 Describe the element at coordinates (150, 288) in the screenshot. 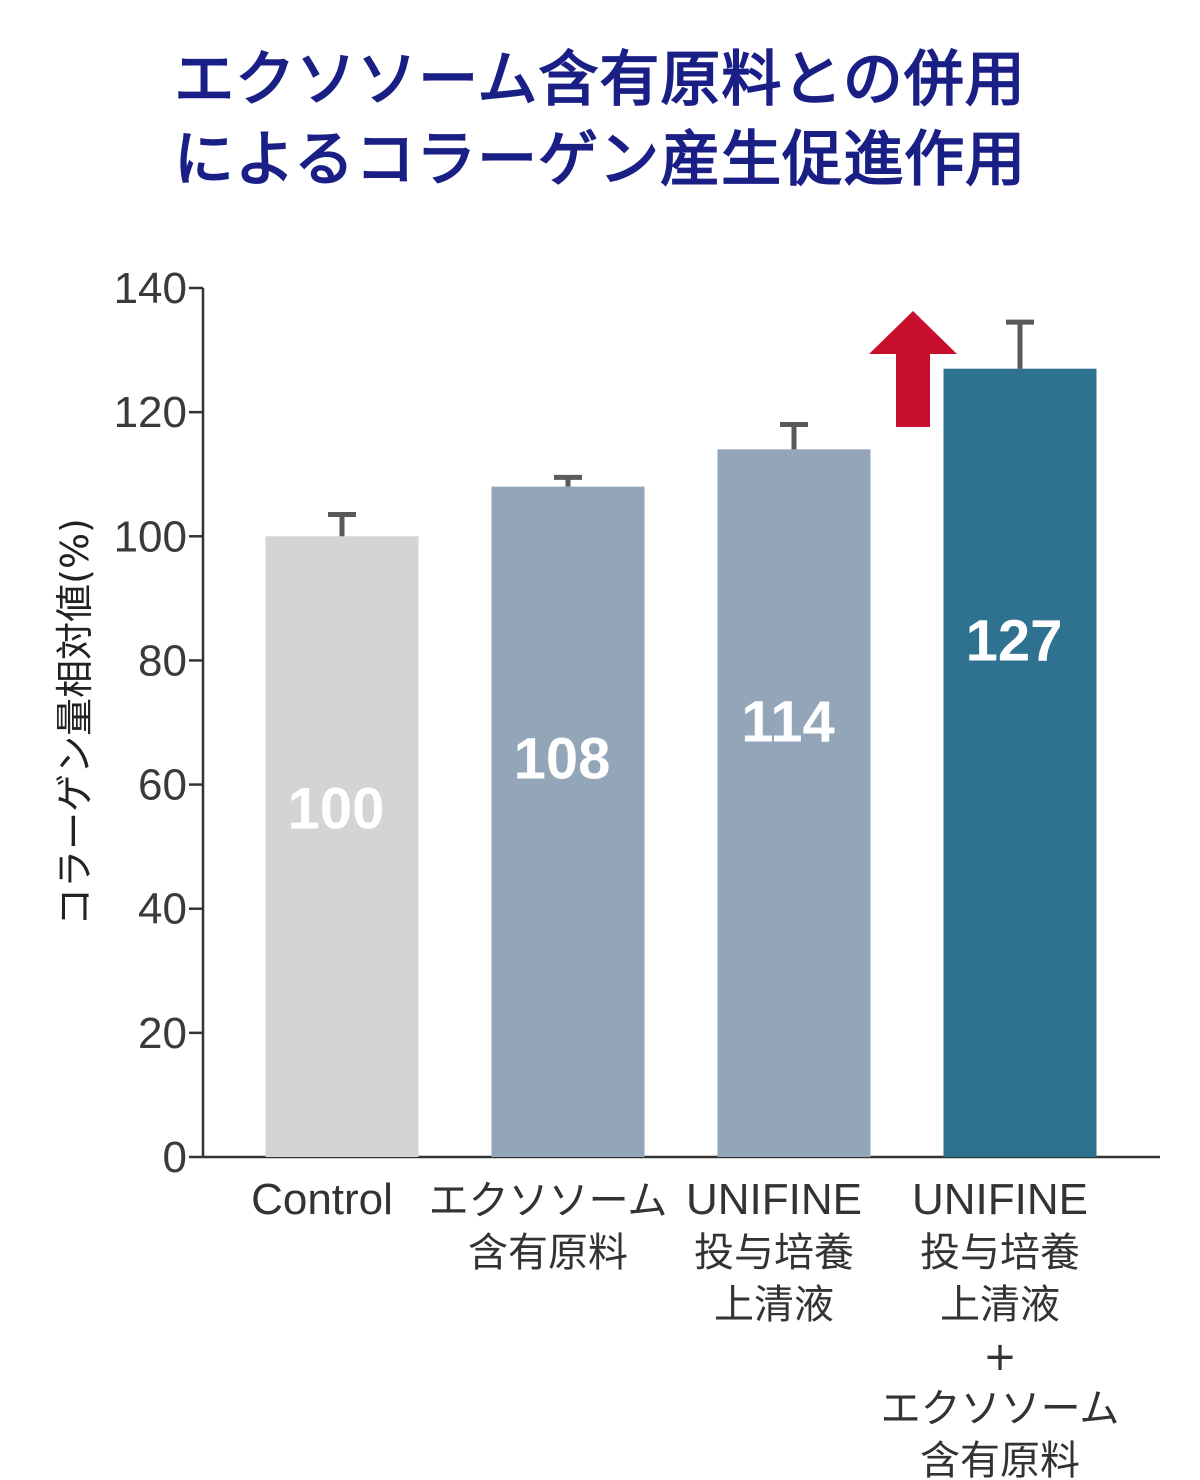

I see `y-tick-label: 140` at that location.